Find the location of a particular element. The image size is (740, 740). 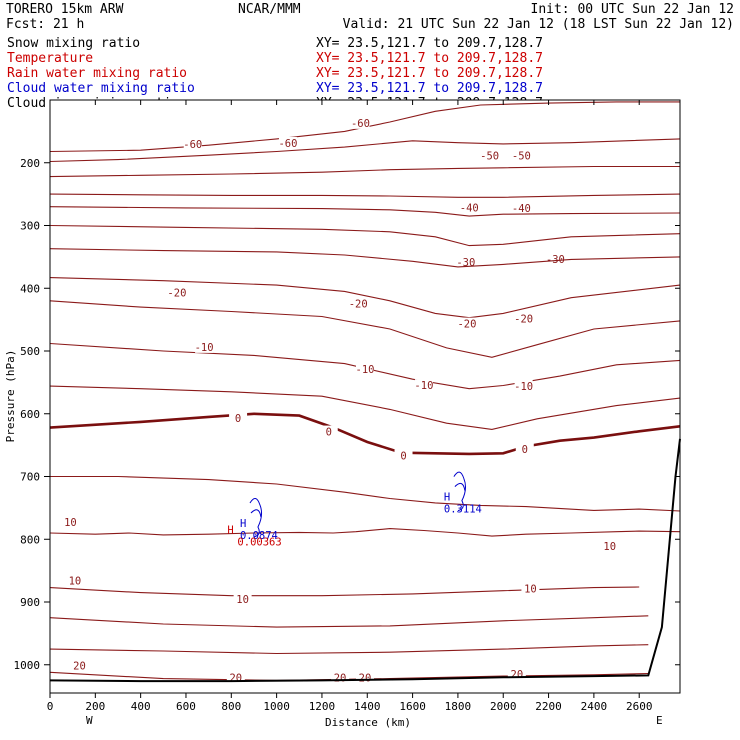

x-tick-label: 1200 is located at coordinates (322, 706).